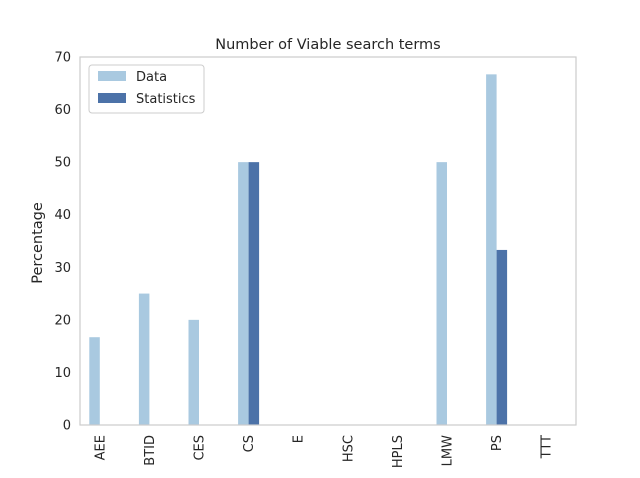  I want to click on y-tick-label: 70, so click(62, 58).